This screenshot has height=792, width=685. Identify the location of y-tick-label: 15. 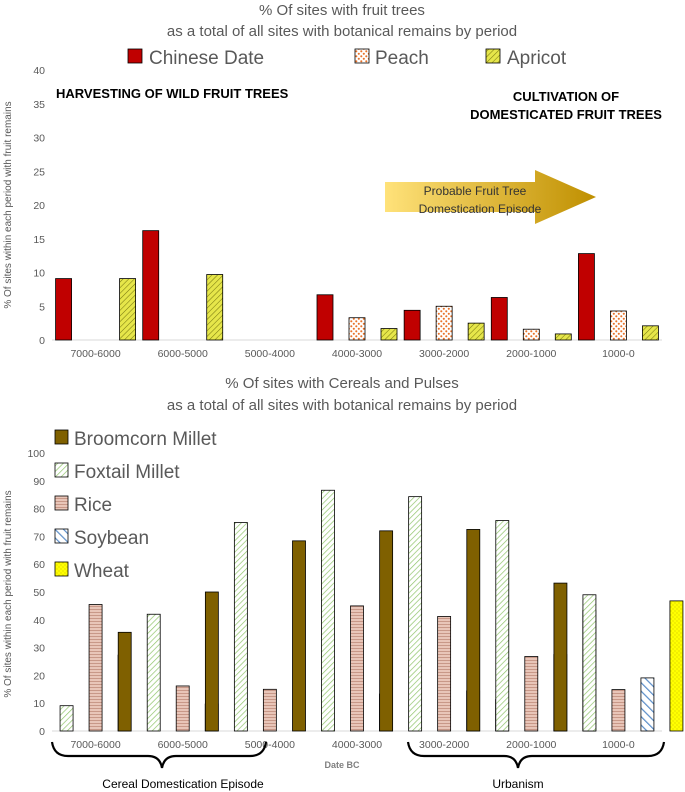
(39, 240).